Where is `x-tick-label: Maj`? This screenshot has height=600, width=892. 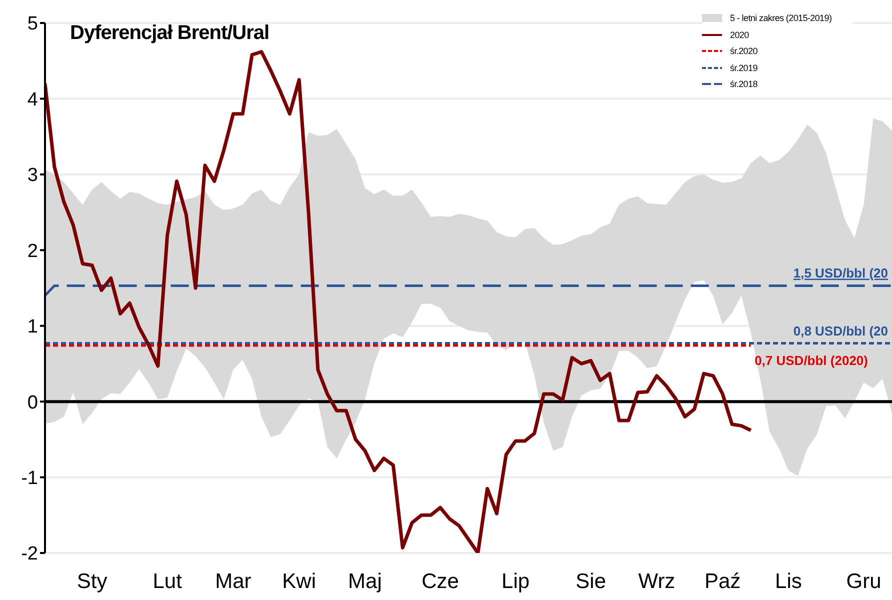 x-tick-label: Maj is located at coordinates (365, 581).